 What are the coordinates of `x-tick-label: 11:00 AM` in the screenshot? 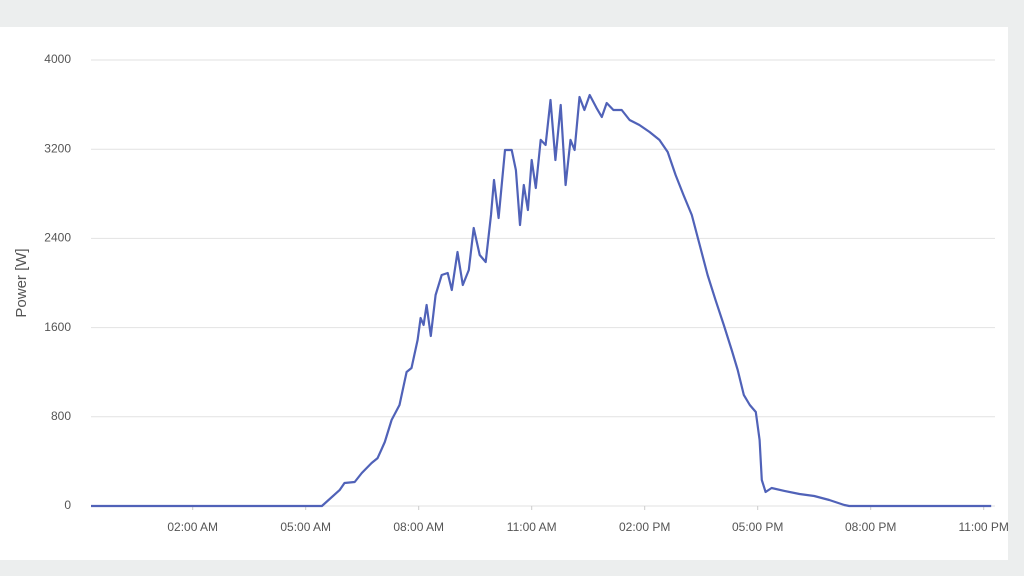 It's located at (532, 527).